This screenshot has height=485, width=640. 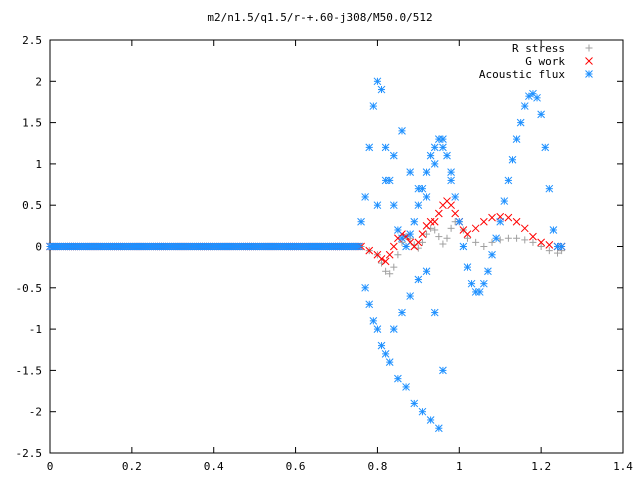 I want to click on x-tick-label: 0, so click(x=50, y=466).